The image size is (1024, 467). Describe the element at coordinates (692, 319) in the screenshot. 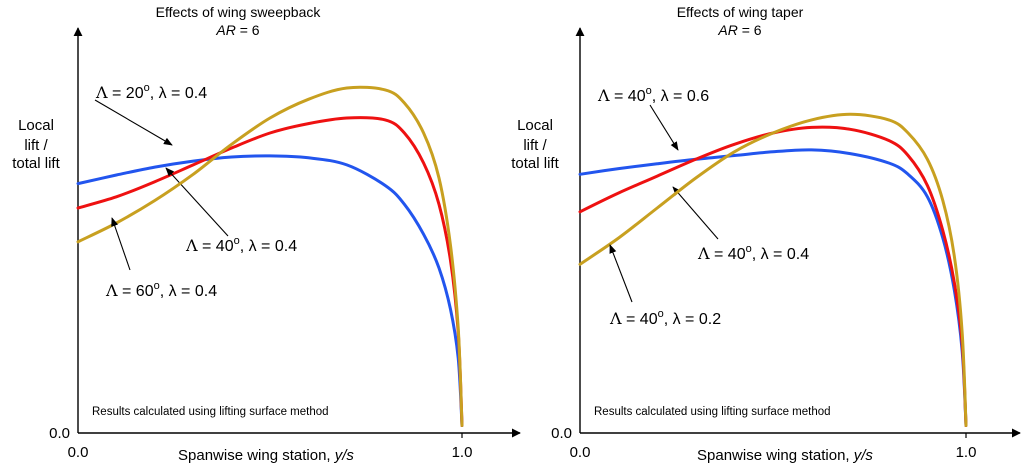

I see `label-taper-text: , λ = 0.2` at that location.